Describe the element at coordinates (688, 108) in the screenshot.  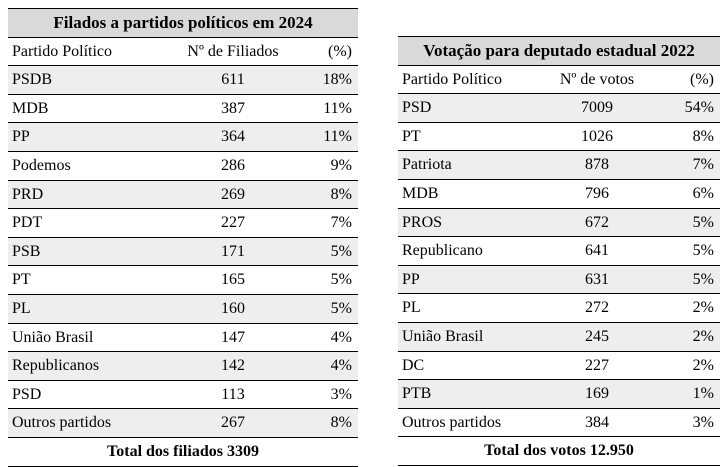
I see `votacao-cell-pct: 54%` at that location.